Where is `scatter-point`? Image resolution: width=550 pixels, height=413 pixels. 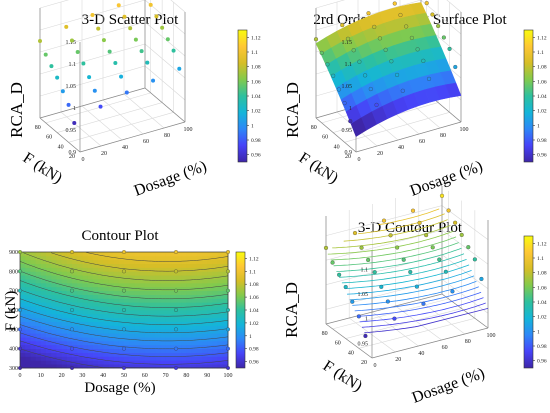 scatter-point is located at coordinates (162, 27).